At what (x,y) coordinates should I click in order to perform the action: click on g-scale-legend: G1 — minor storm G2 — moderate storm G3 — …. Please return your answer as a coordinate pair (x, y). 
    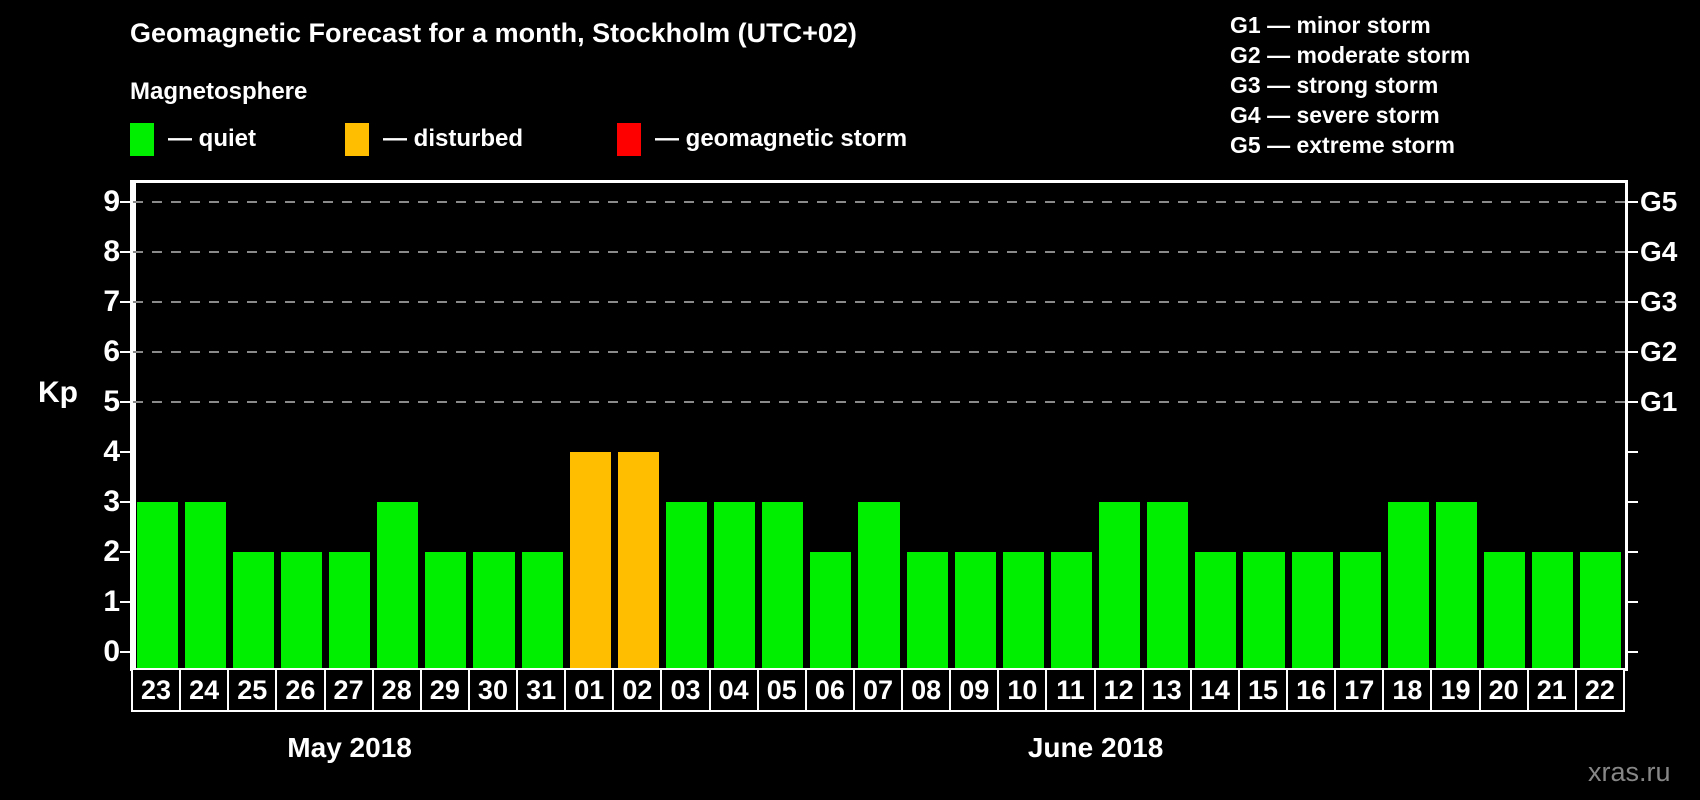
    Looking at the image, I should click on (1350, 85).